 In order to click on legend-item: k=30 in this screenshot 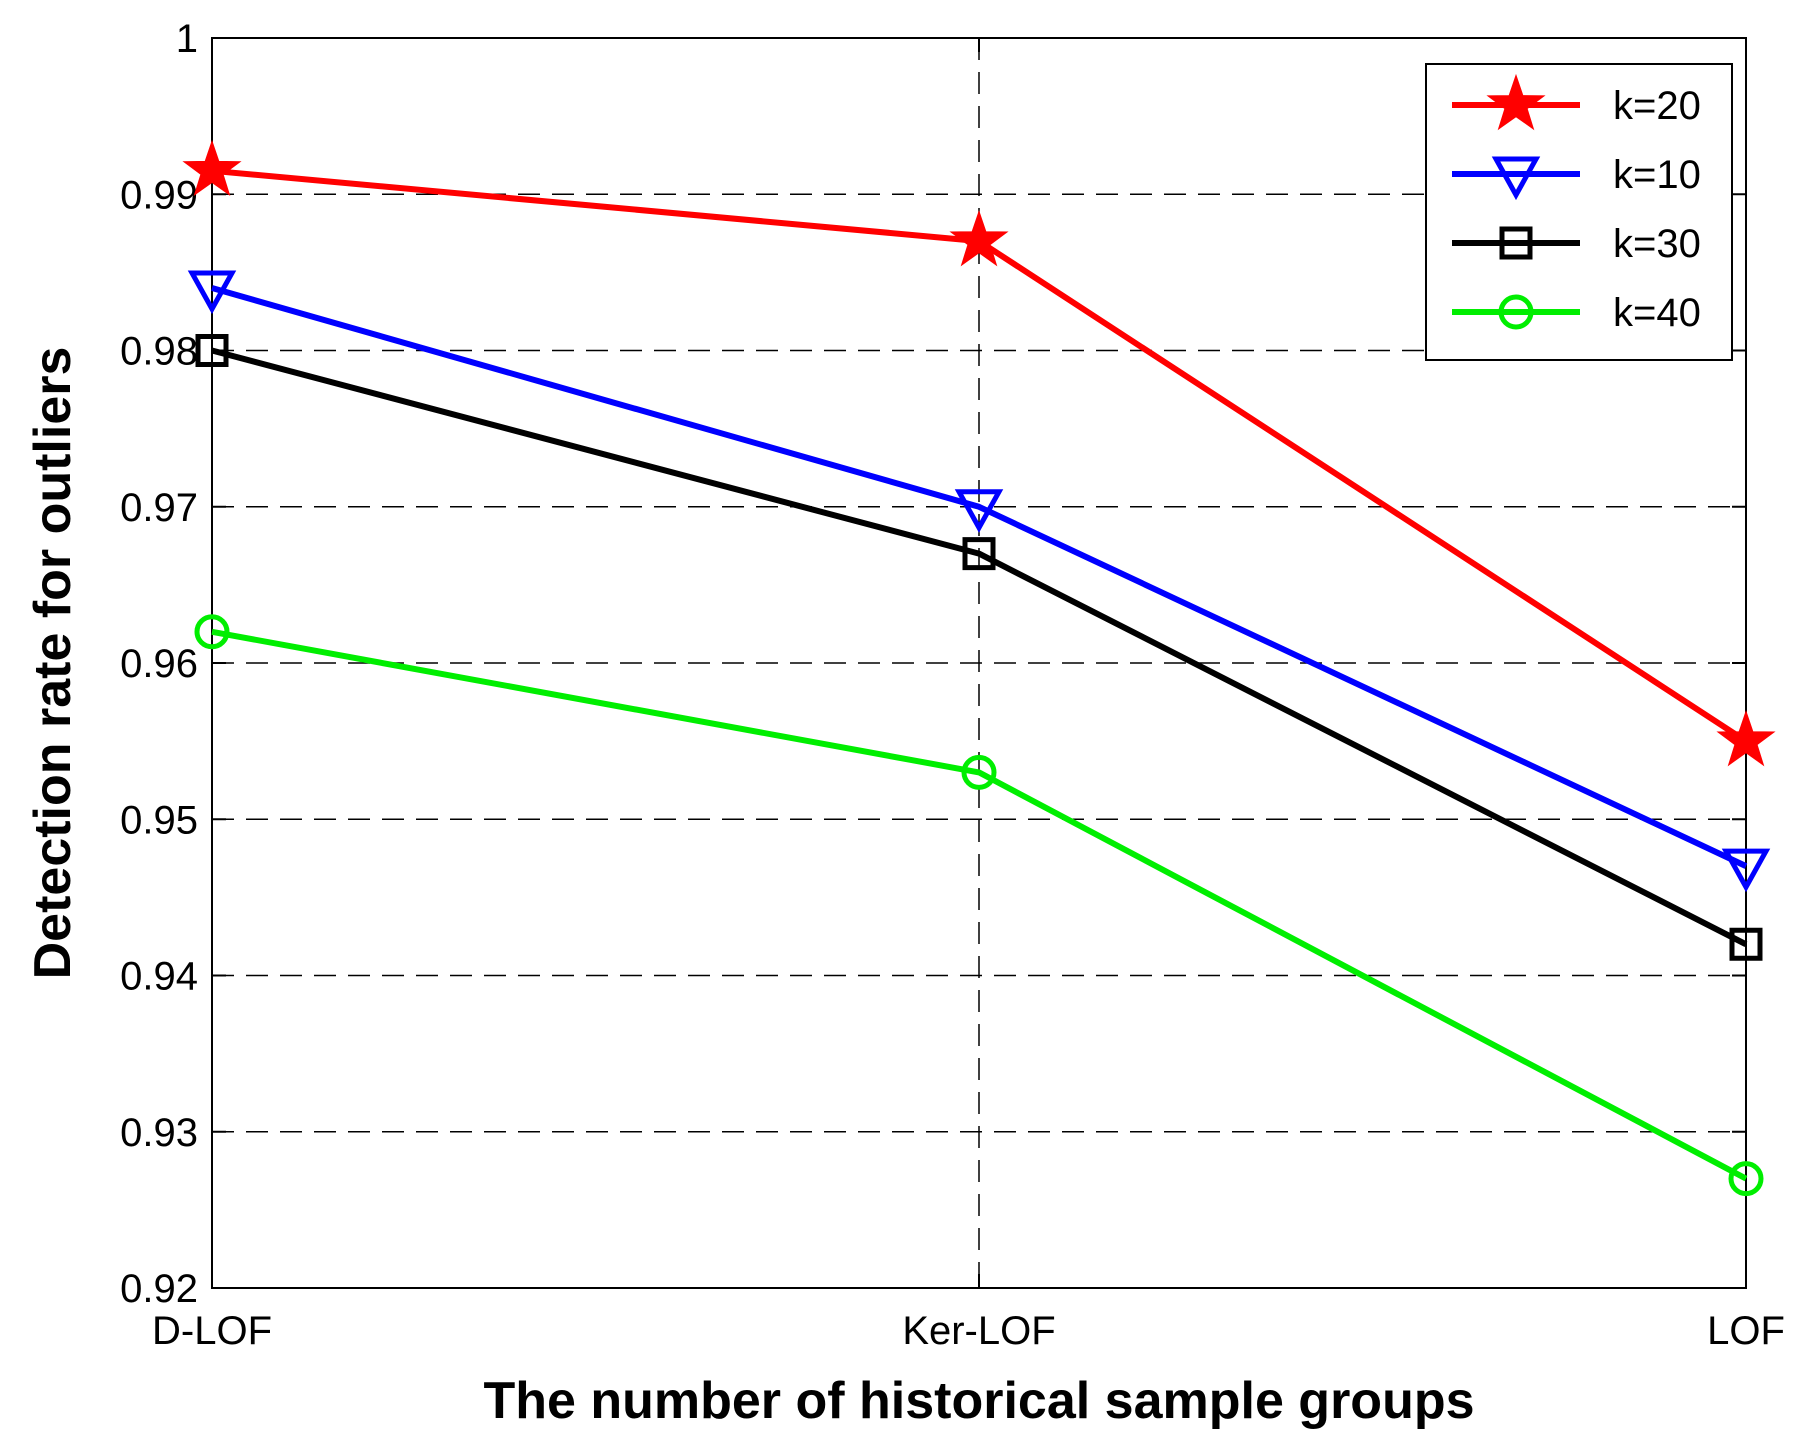, I will do `click(1576, 244)`.